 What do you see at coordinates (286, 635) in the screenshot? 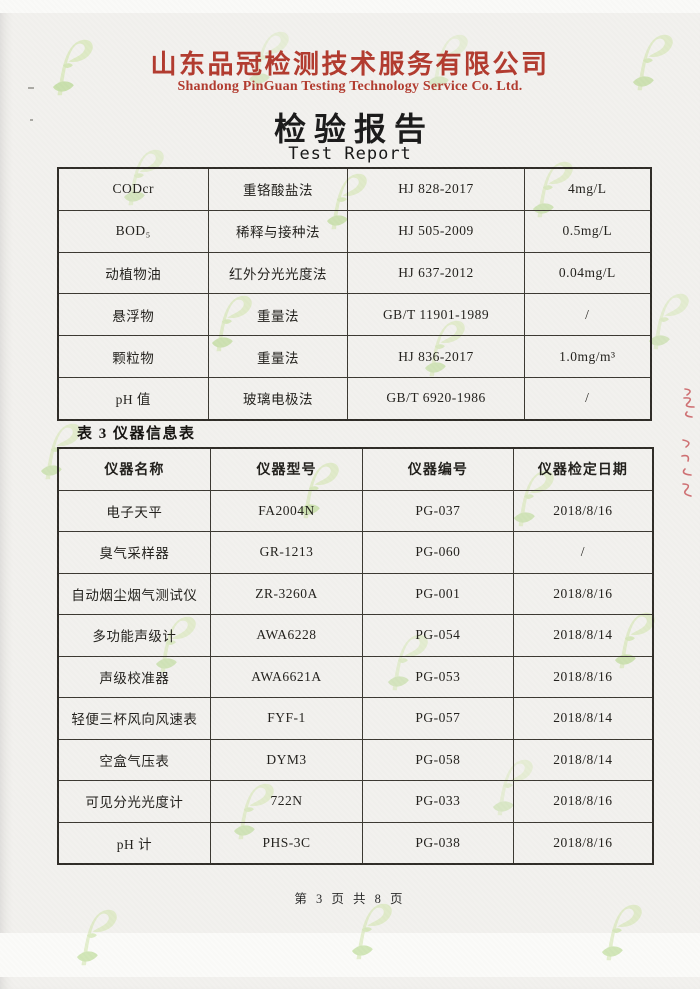
I see `instrument-table-cell: AWA6228` at bounding box center [286, 635].